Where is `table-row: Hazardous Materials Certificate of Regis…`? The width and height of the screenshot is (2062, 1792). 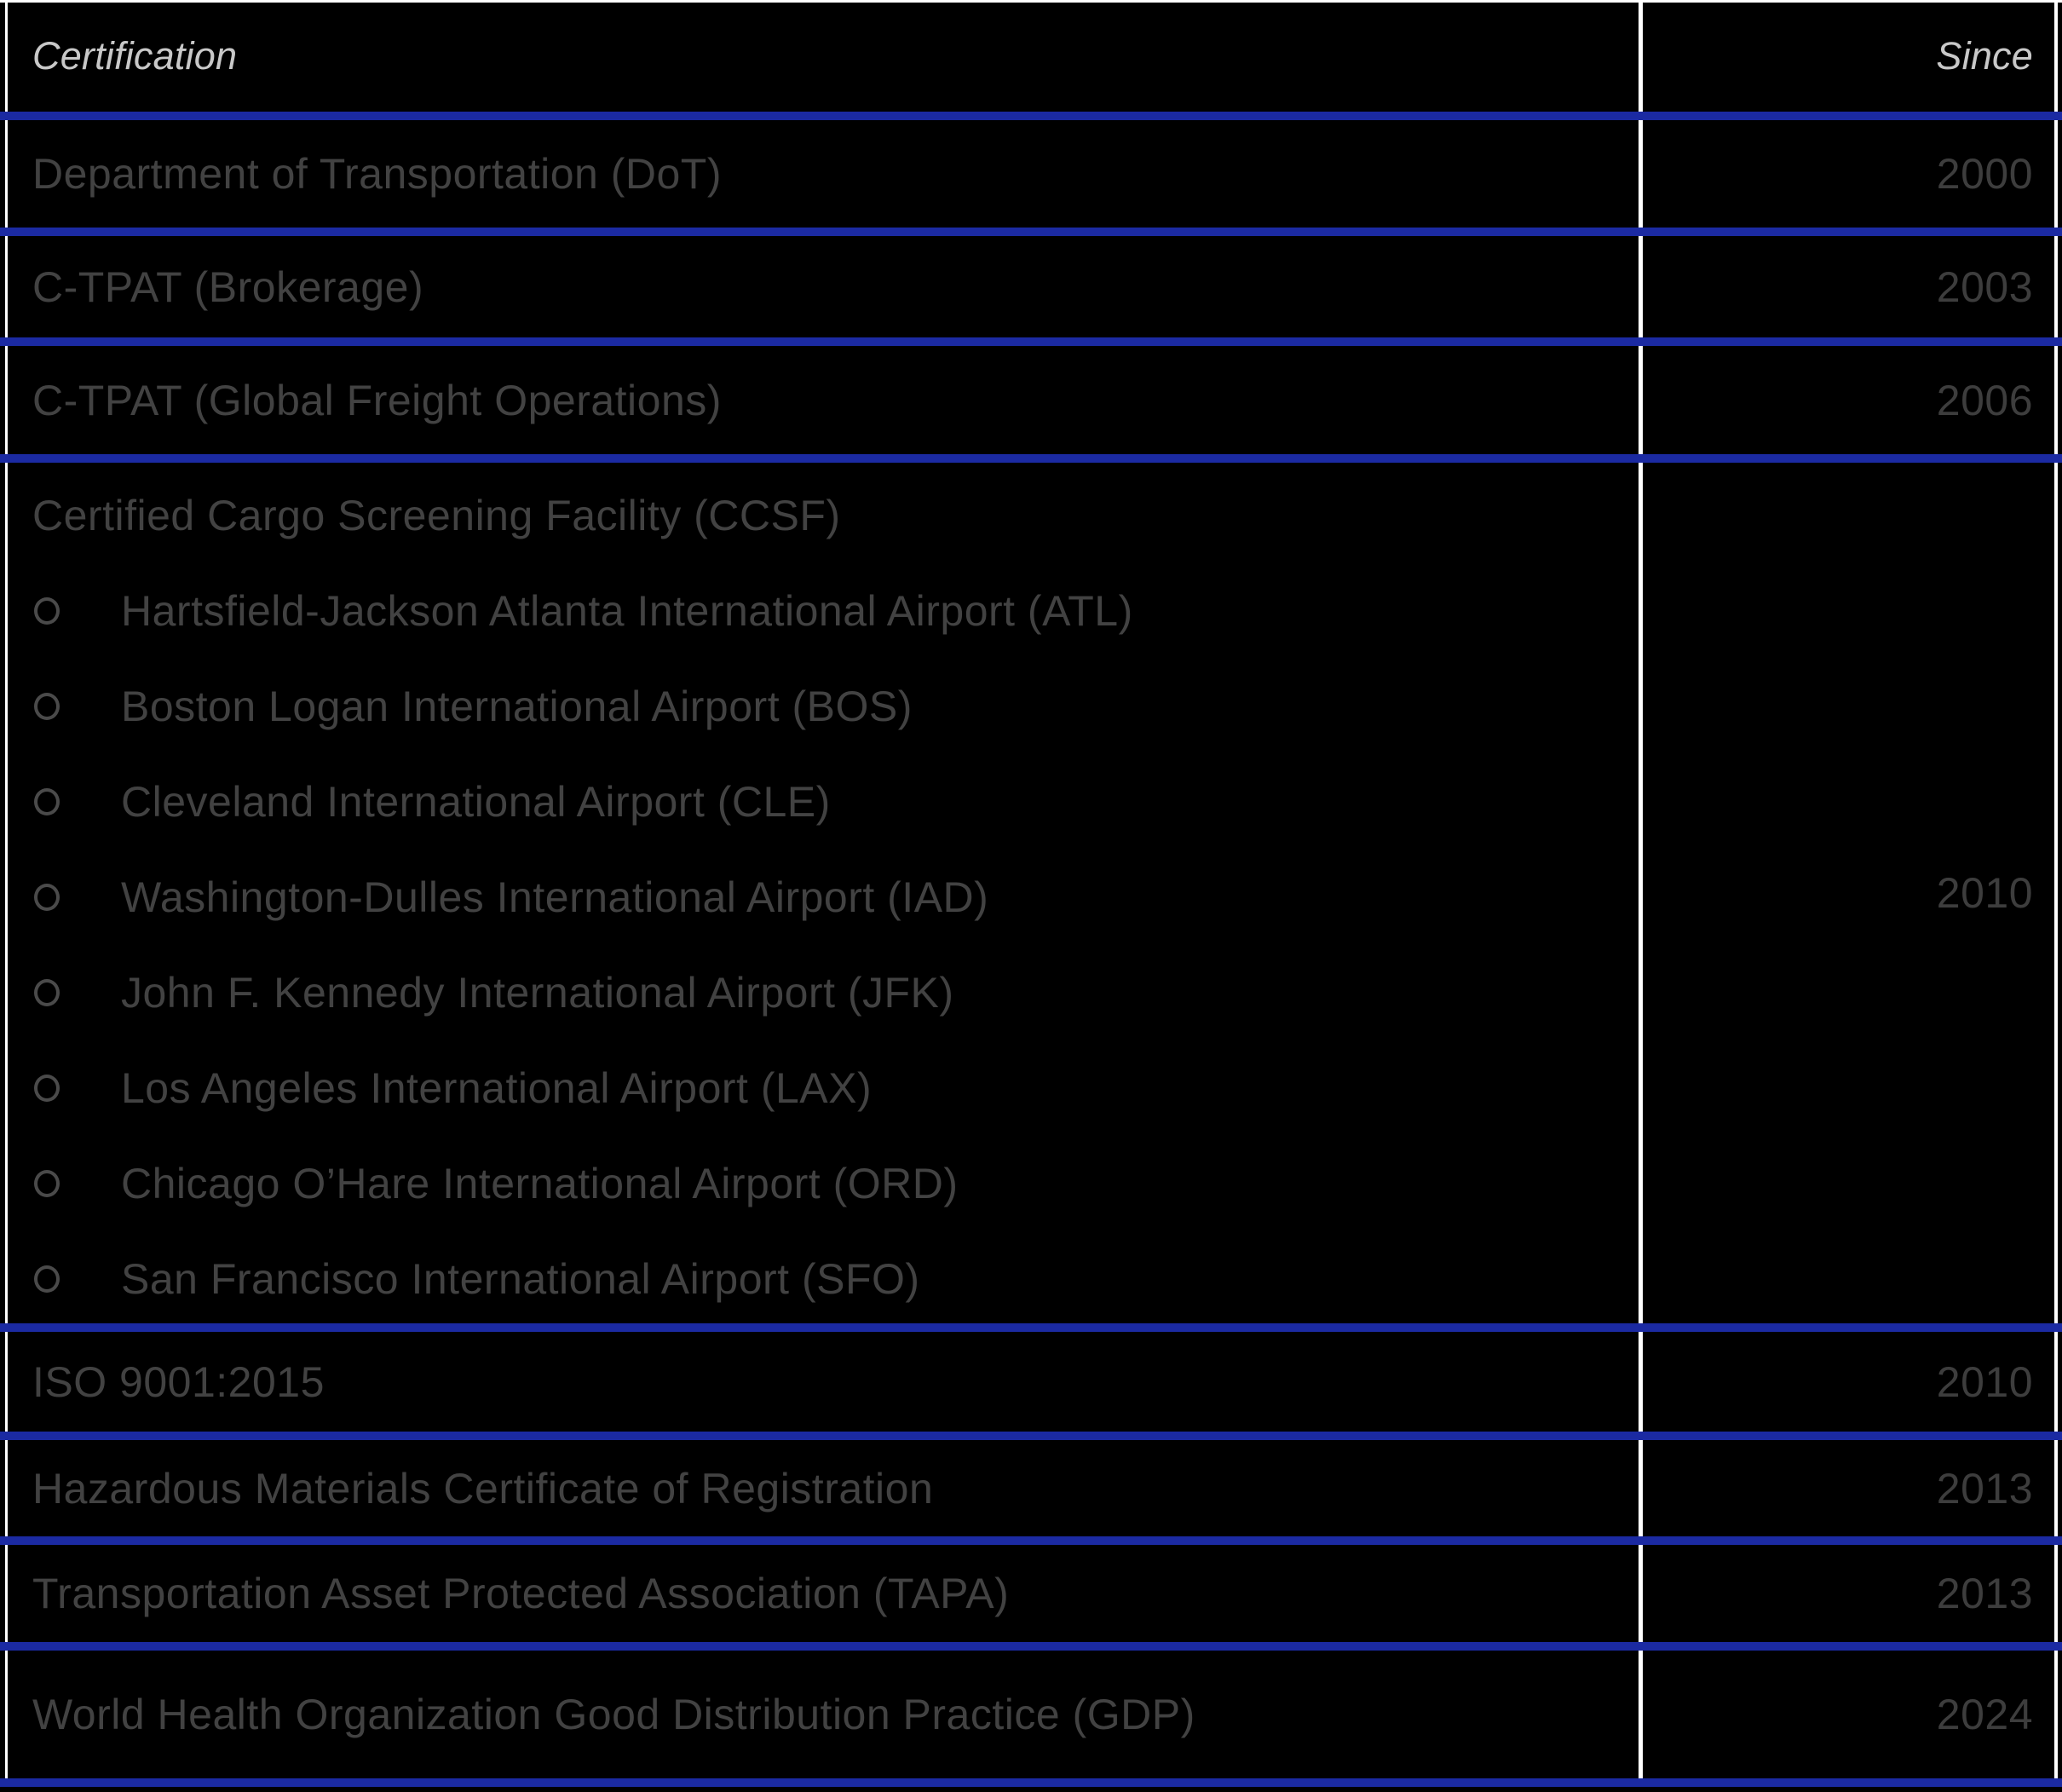 table-row: Hazardous Materials Certificate of Regis… is located at coordinates (1031, 1493).